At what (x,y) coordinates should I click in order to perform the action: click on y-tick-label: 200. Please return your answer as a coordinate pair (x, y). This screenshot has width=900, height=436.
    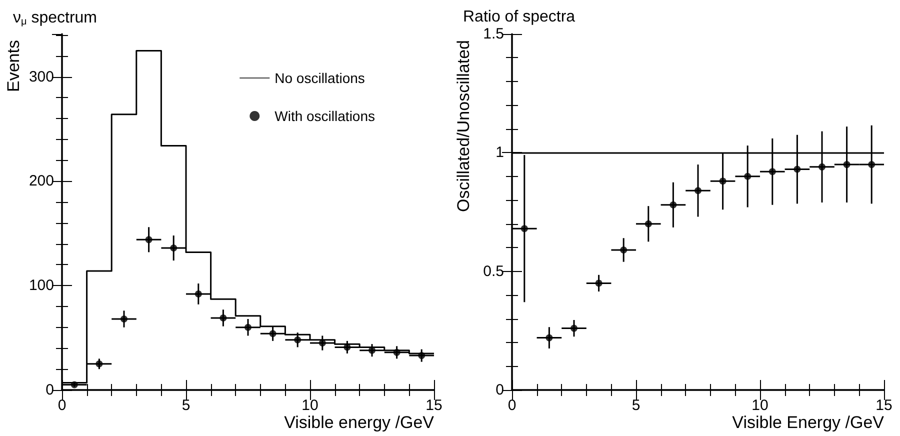
    Looking at the image, I should click on (41, 181).